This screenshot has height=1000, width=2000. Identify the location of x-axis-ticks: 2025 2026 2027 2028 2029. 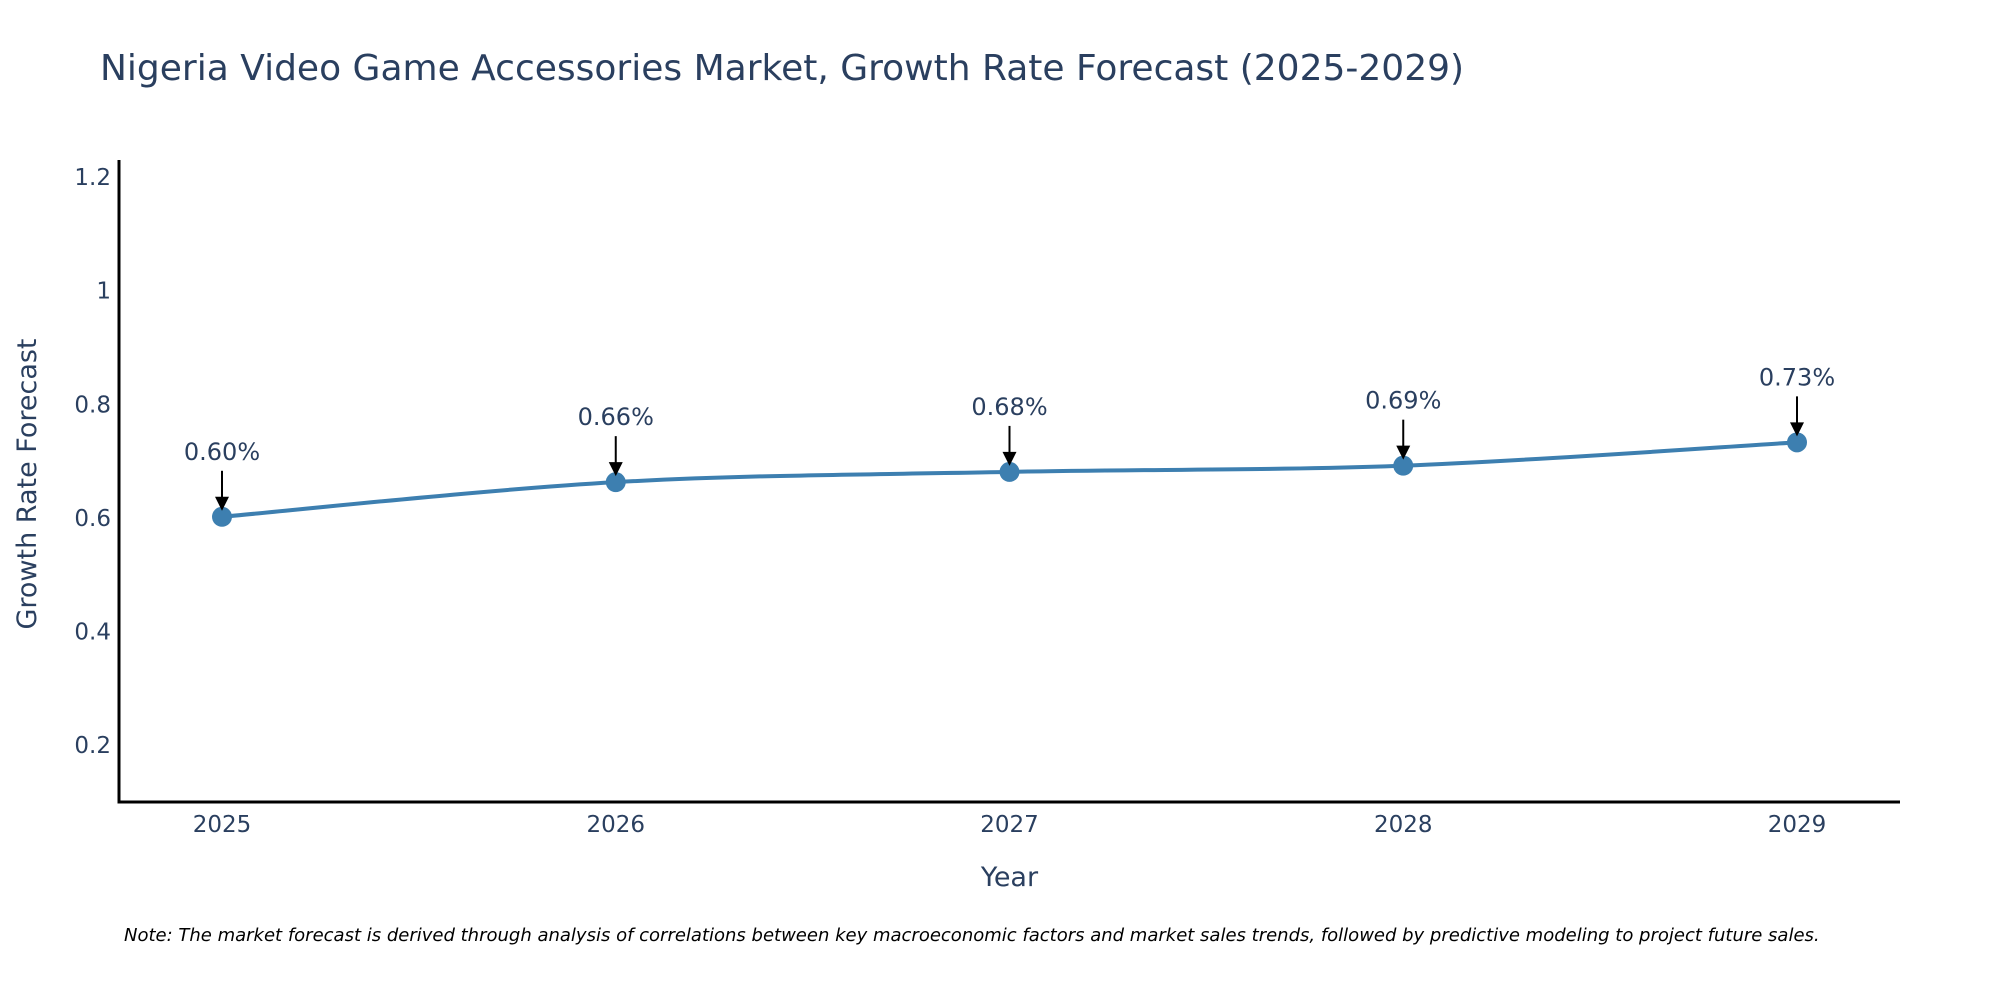
(1010, 825).